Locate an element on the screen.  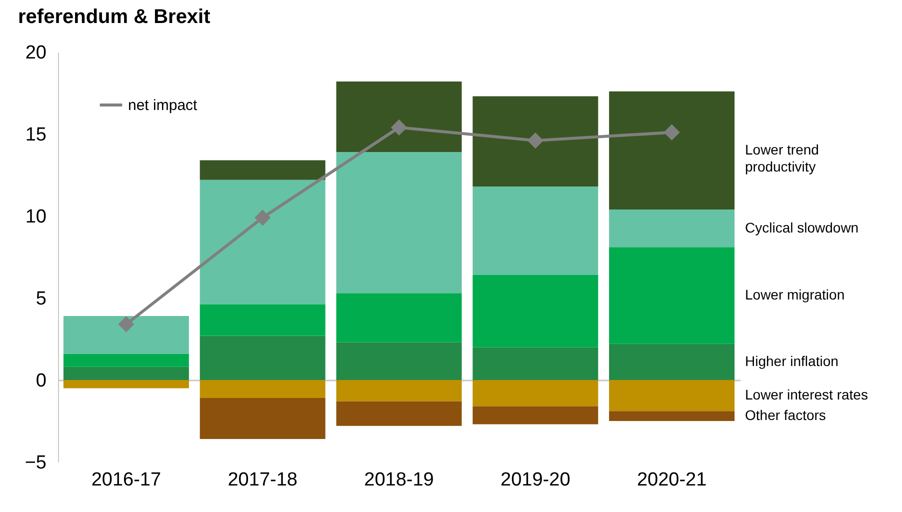
series-label: Lower migration is located at coordinates (795, 294).